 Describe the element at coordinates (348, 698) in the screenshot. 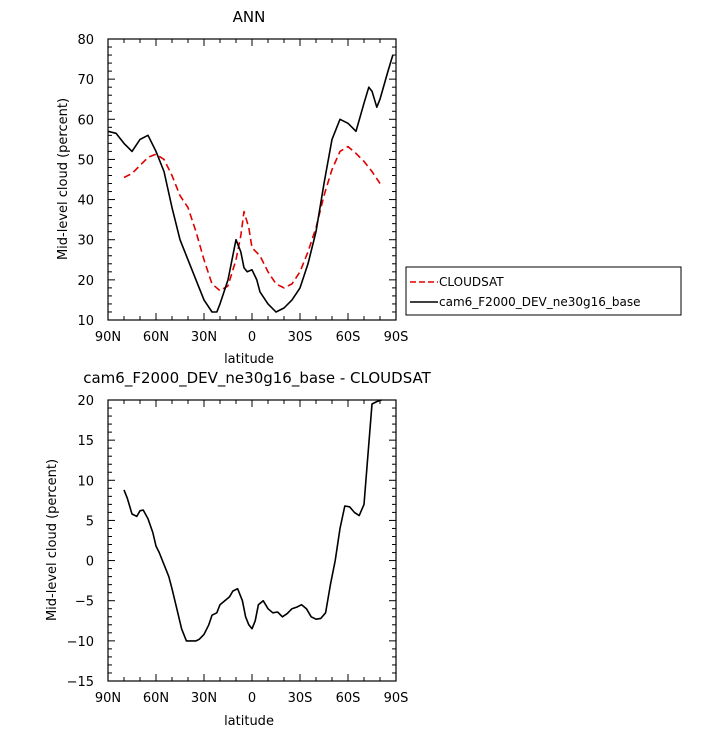

I see `bottom-x-tick-label: 60S` at that location.